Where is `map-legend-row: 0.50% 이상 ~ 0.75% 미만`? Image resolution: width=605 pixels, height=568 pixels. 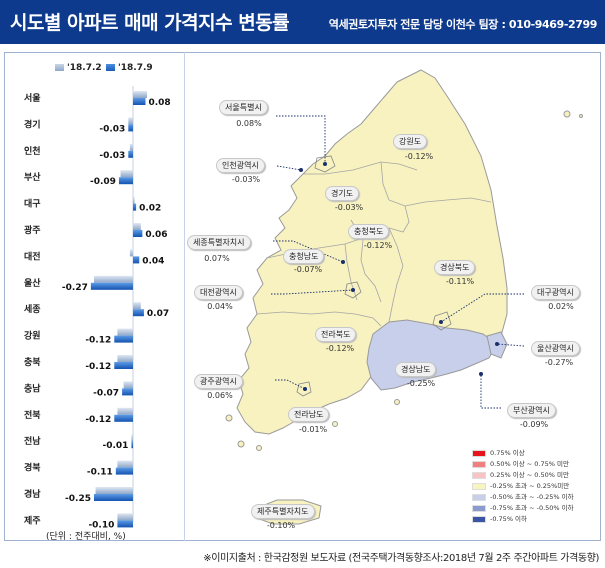
map-legend-row: 0.50% 이상 ~ 0.75% 미만 is located at coordinates (534, 464).